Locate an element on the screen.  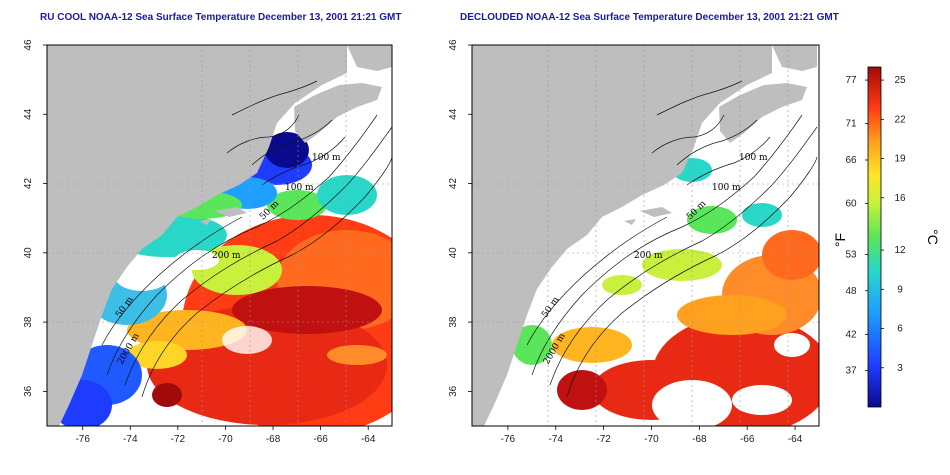
left-lat-tick-1: 38 is located at coordinates (28, 322).